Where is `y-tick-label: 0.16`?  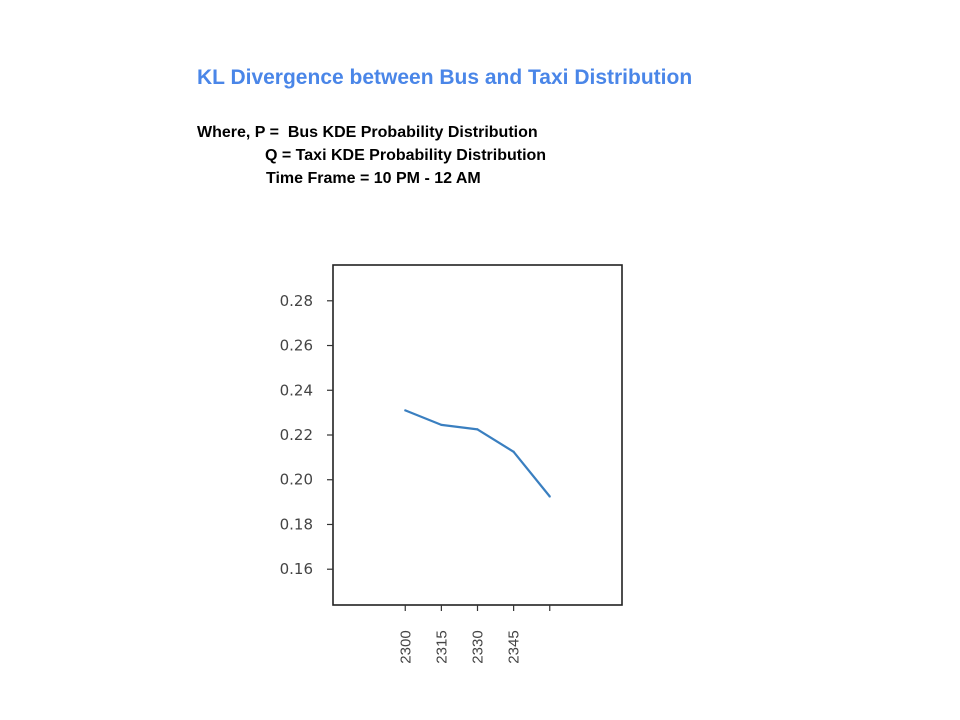
y-tick-label: 0.16 is located at coordinates (296, 569).